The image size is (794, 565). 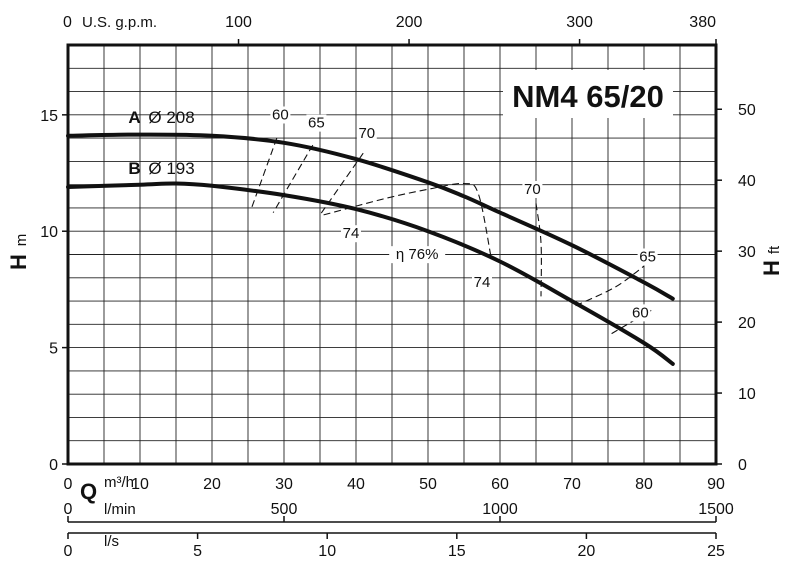 What do you see at coordinates (68, 484) in the screenshot?
I see `q-m3h-tick-label: 0` at bounding box center [68, 484].